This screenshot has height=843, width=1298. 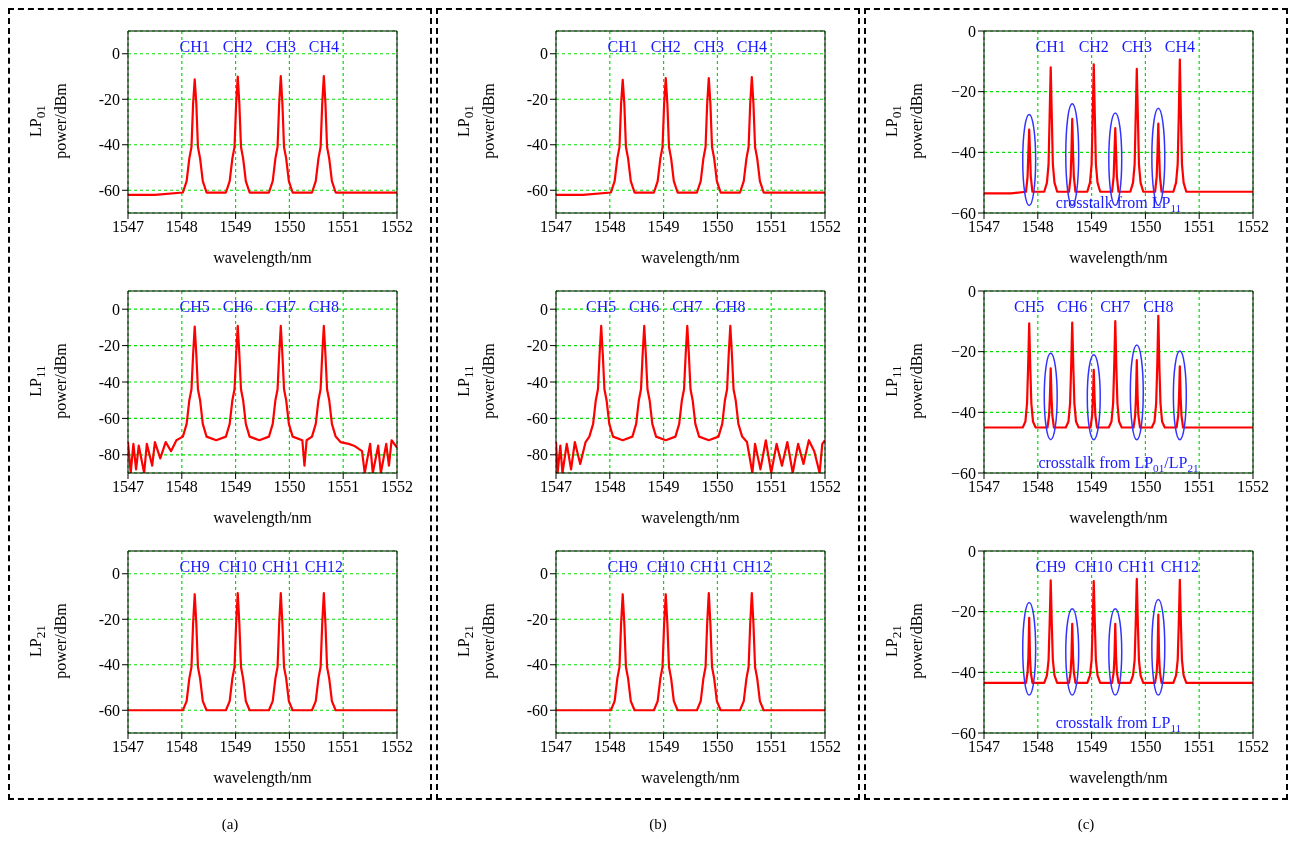 What do you see at coordinates (230, 824) in the screenshot?
I see `text: (a)` at bounding box center [230, 824].